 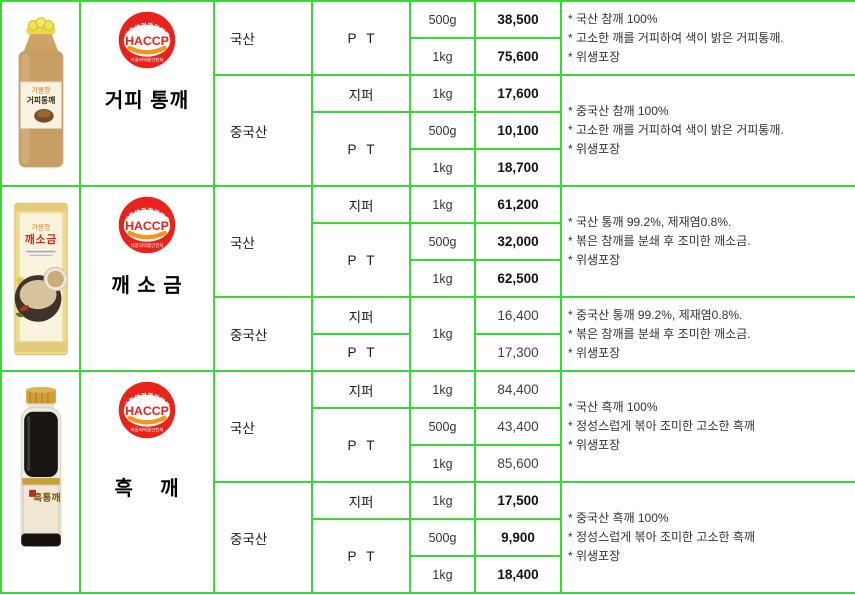 What do you see at coordinates (518, 167) in the screenshot?
I see `price-cell: 18,700` at bounding box center [518, 167].